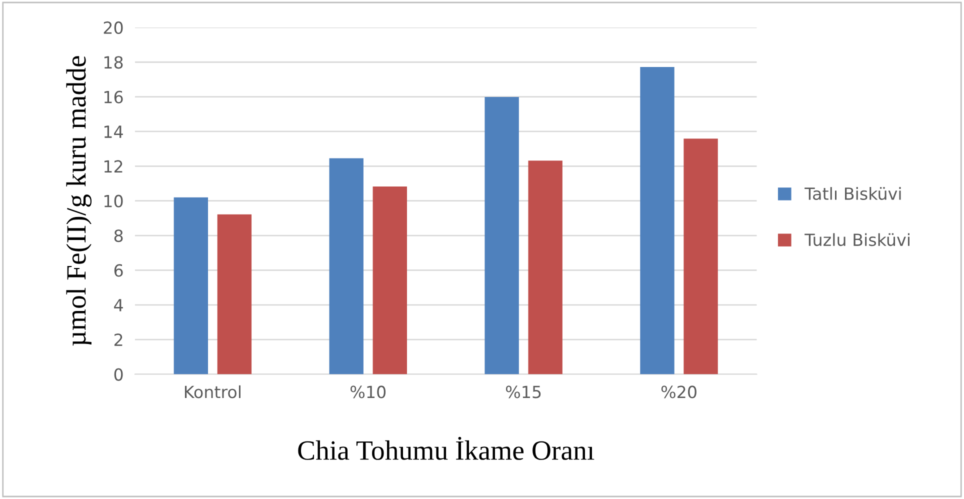 The height and width of the screenshot is (499, 964). Describe the element at coordinates (852, 193) in the screenshot. I see `legend-label: Tatlı Bisküvi` at that location.